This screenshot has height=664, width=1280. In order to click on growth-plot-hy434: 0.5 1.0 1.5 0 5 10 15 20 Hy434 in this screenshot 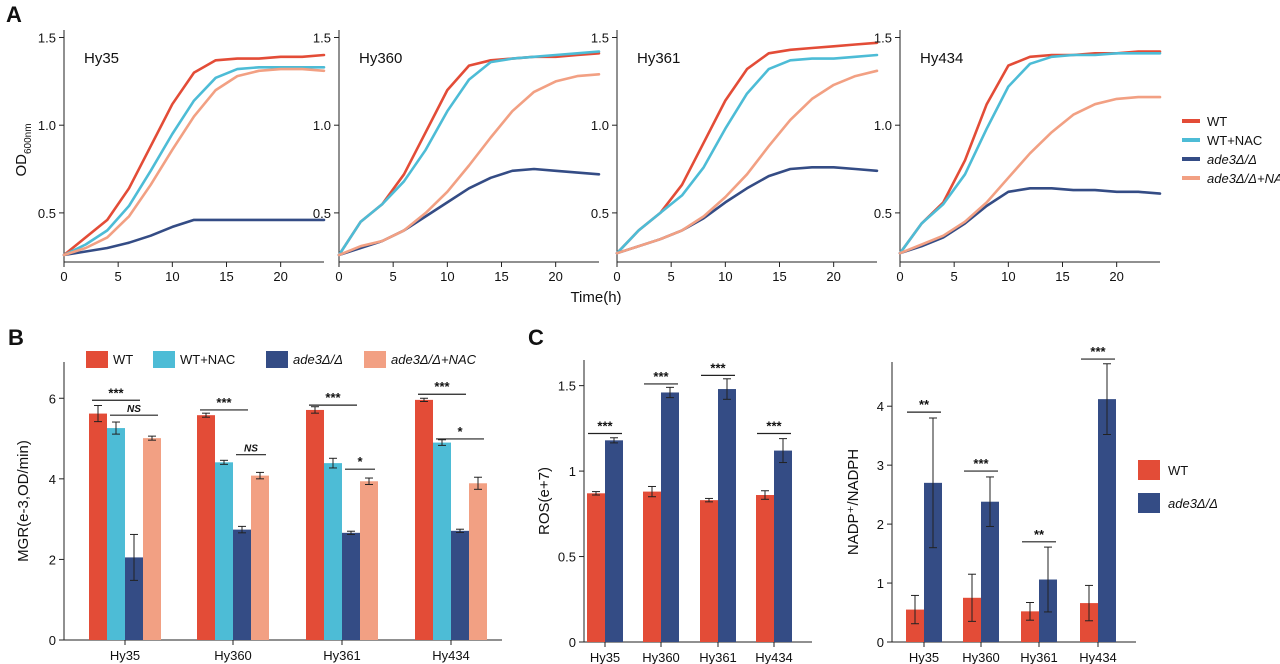, I will do `click(1018, 157)`.